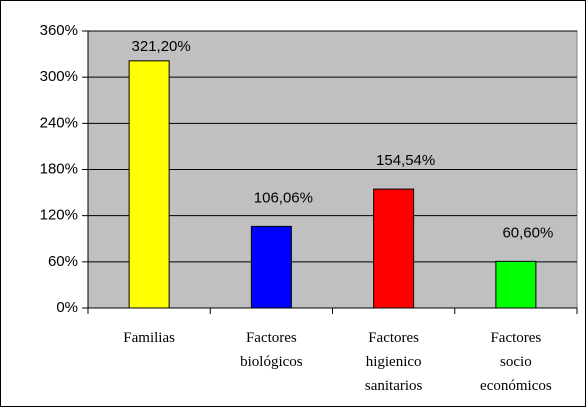  I want to click on y-tick-label: 240%, so click(59, 122).